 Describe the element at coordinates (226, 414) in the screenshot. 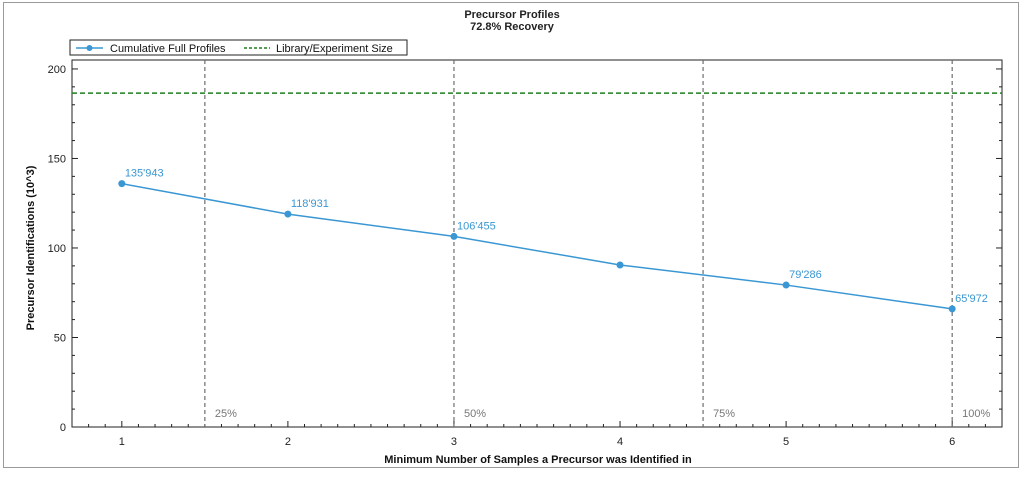

I see `percentile-label: 25%` at that location.